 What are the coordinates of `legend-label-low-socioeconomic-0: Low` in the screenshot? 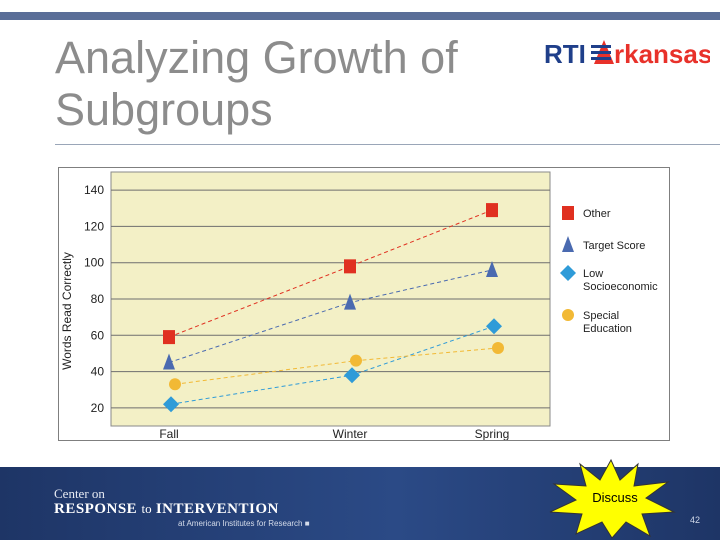 It's located at (593, 274).